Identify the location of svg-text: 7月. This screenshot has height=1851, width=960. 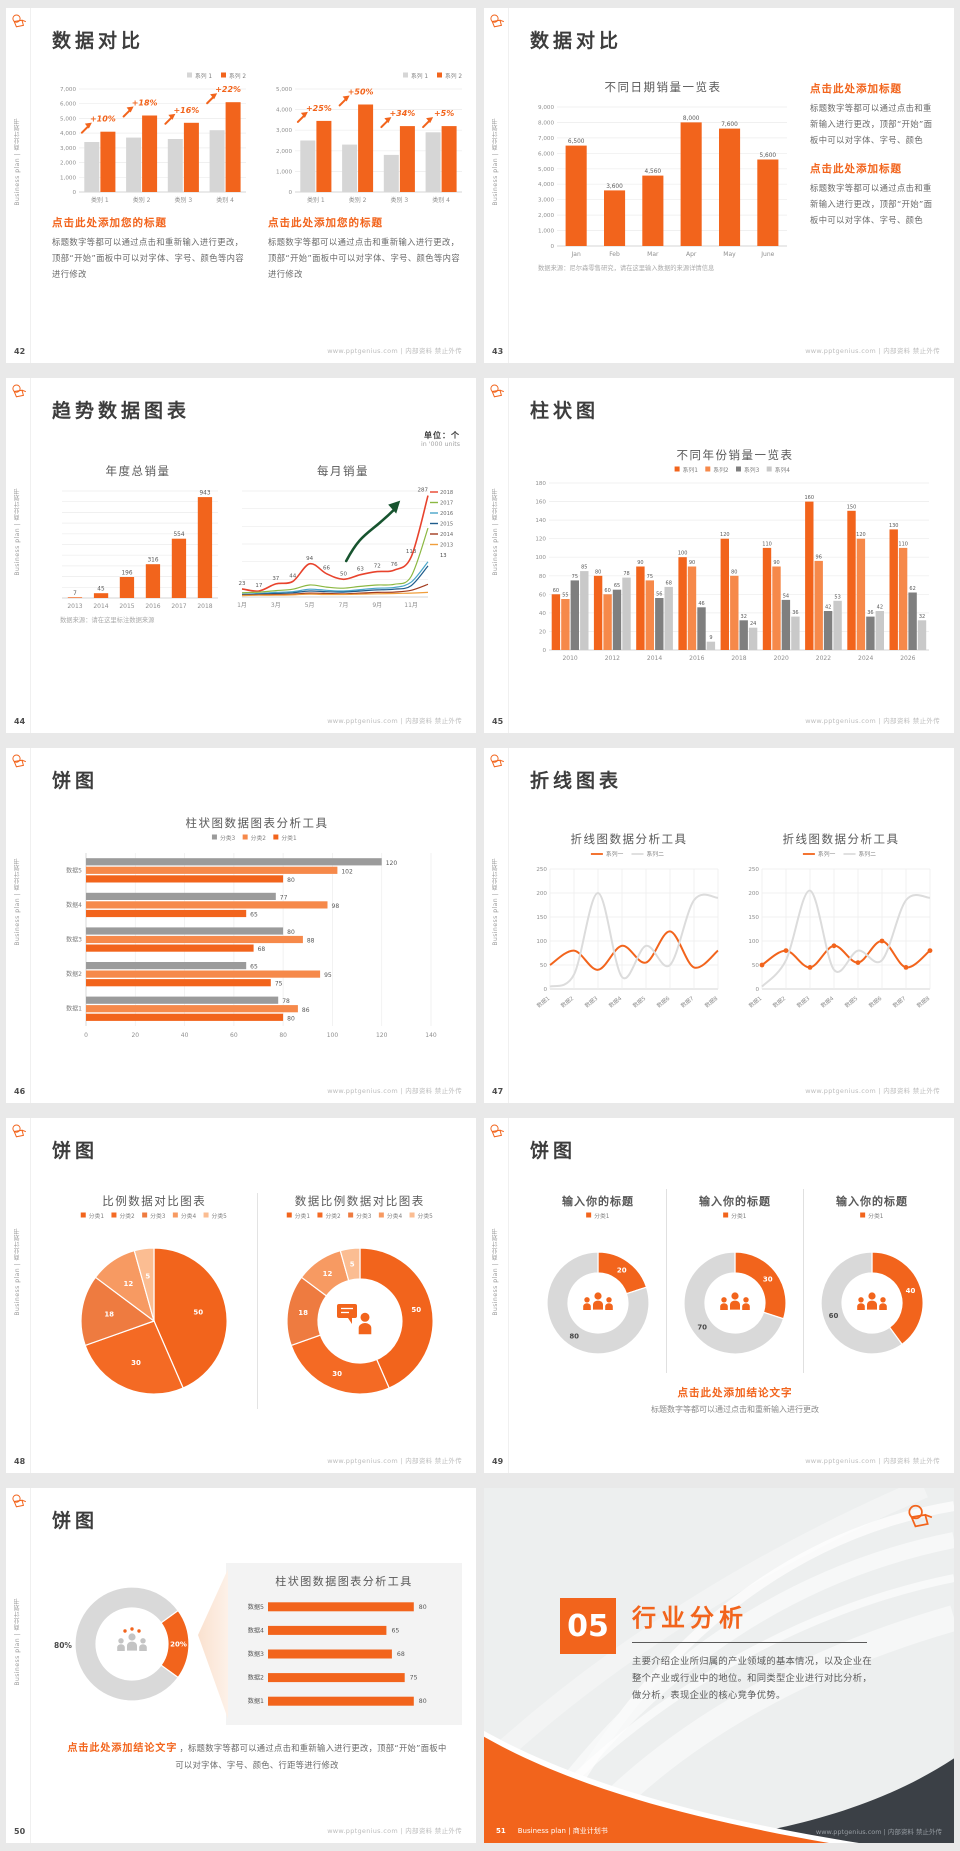
(344, 605).